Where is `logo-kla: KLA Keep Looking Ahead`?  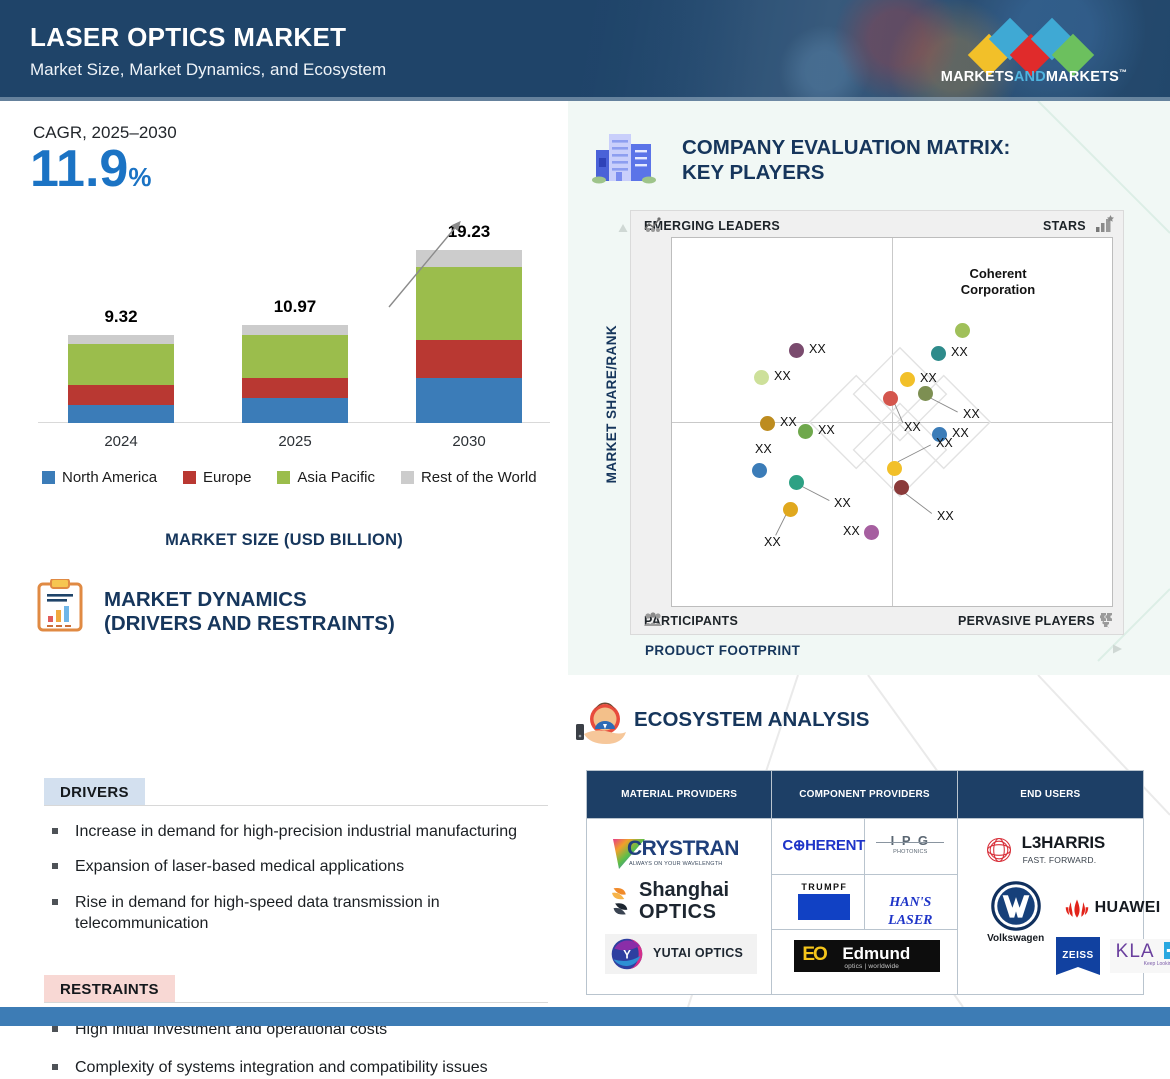 logo-kla: KLA Keep Looking Ahead is located at coordinates (1139, 956).